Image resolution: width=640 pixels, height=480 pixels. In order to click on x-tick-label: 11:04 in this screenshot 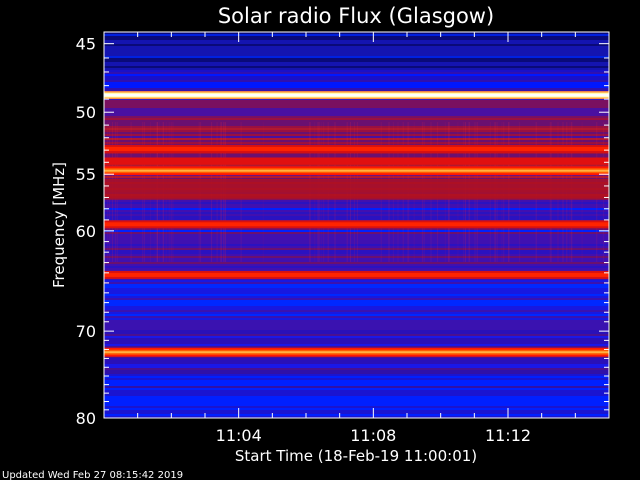, I will do `click(239, 435)`.